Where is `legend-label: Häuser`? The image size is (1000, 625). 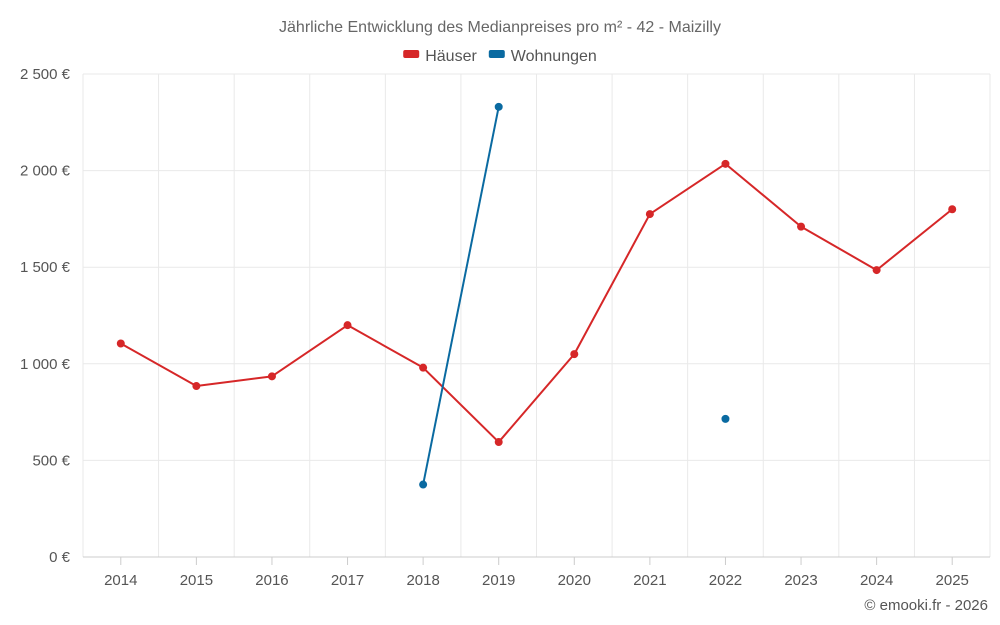
legend-label: Häuser is located at coordinates (451, 56).